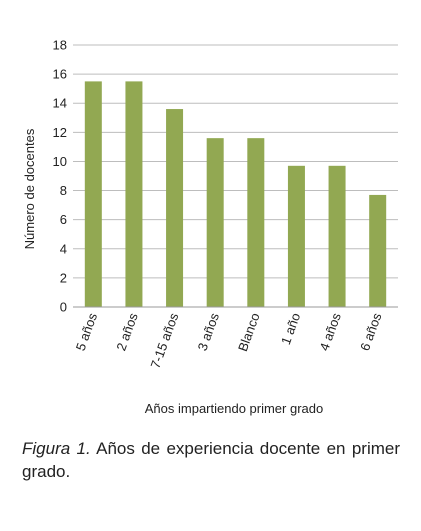  Describe the element at coordinates (330, 331) in the screenshot. I see `x-tick-label: 4 años` at that location.